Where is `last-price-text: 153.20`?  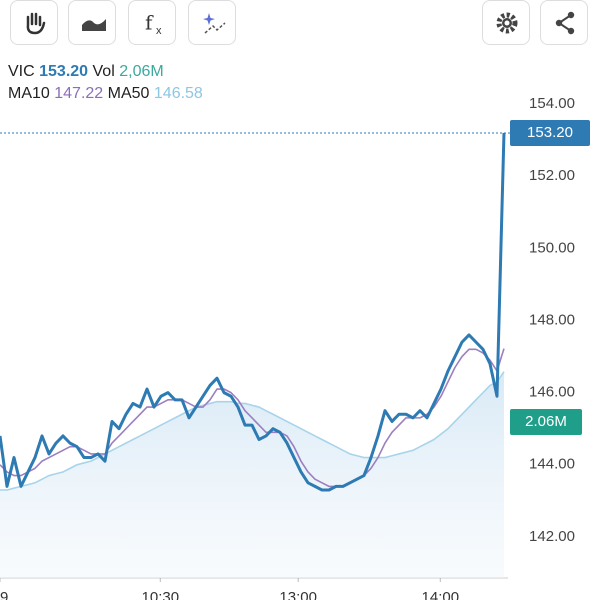
last-price-text: 153.20 is located at coordinates (550, 132).